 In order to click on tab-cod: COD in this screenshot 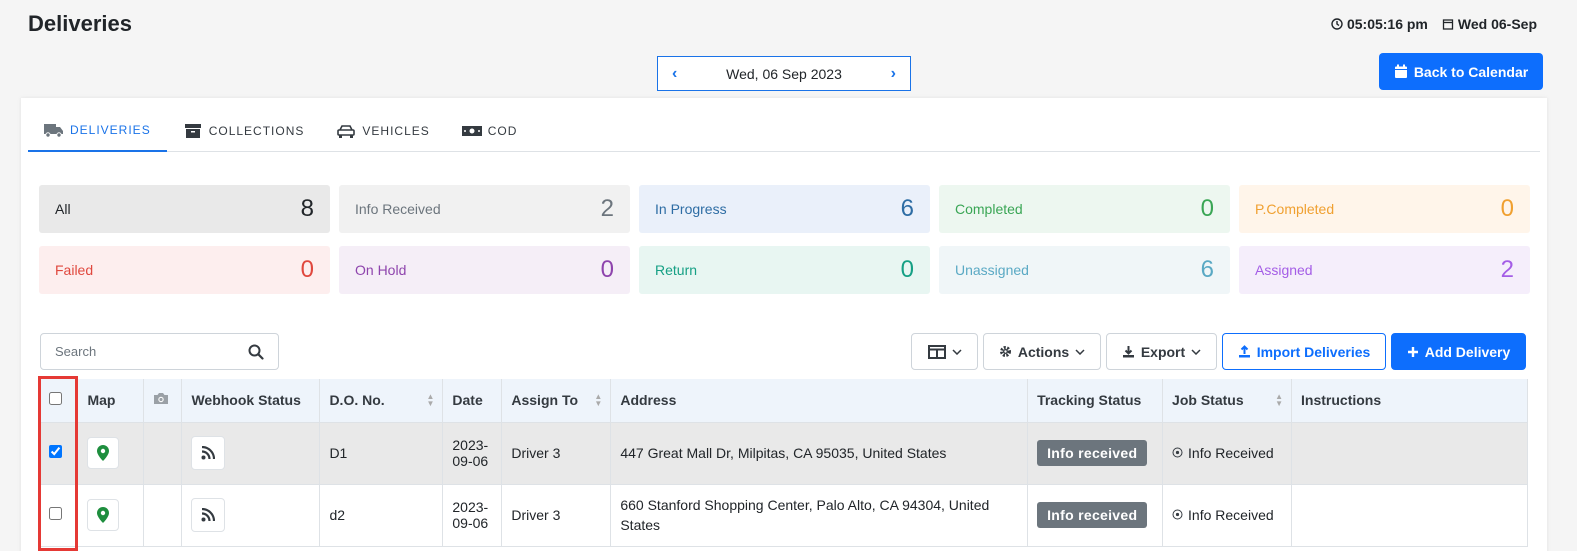, I will do `click(490, 131)`.